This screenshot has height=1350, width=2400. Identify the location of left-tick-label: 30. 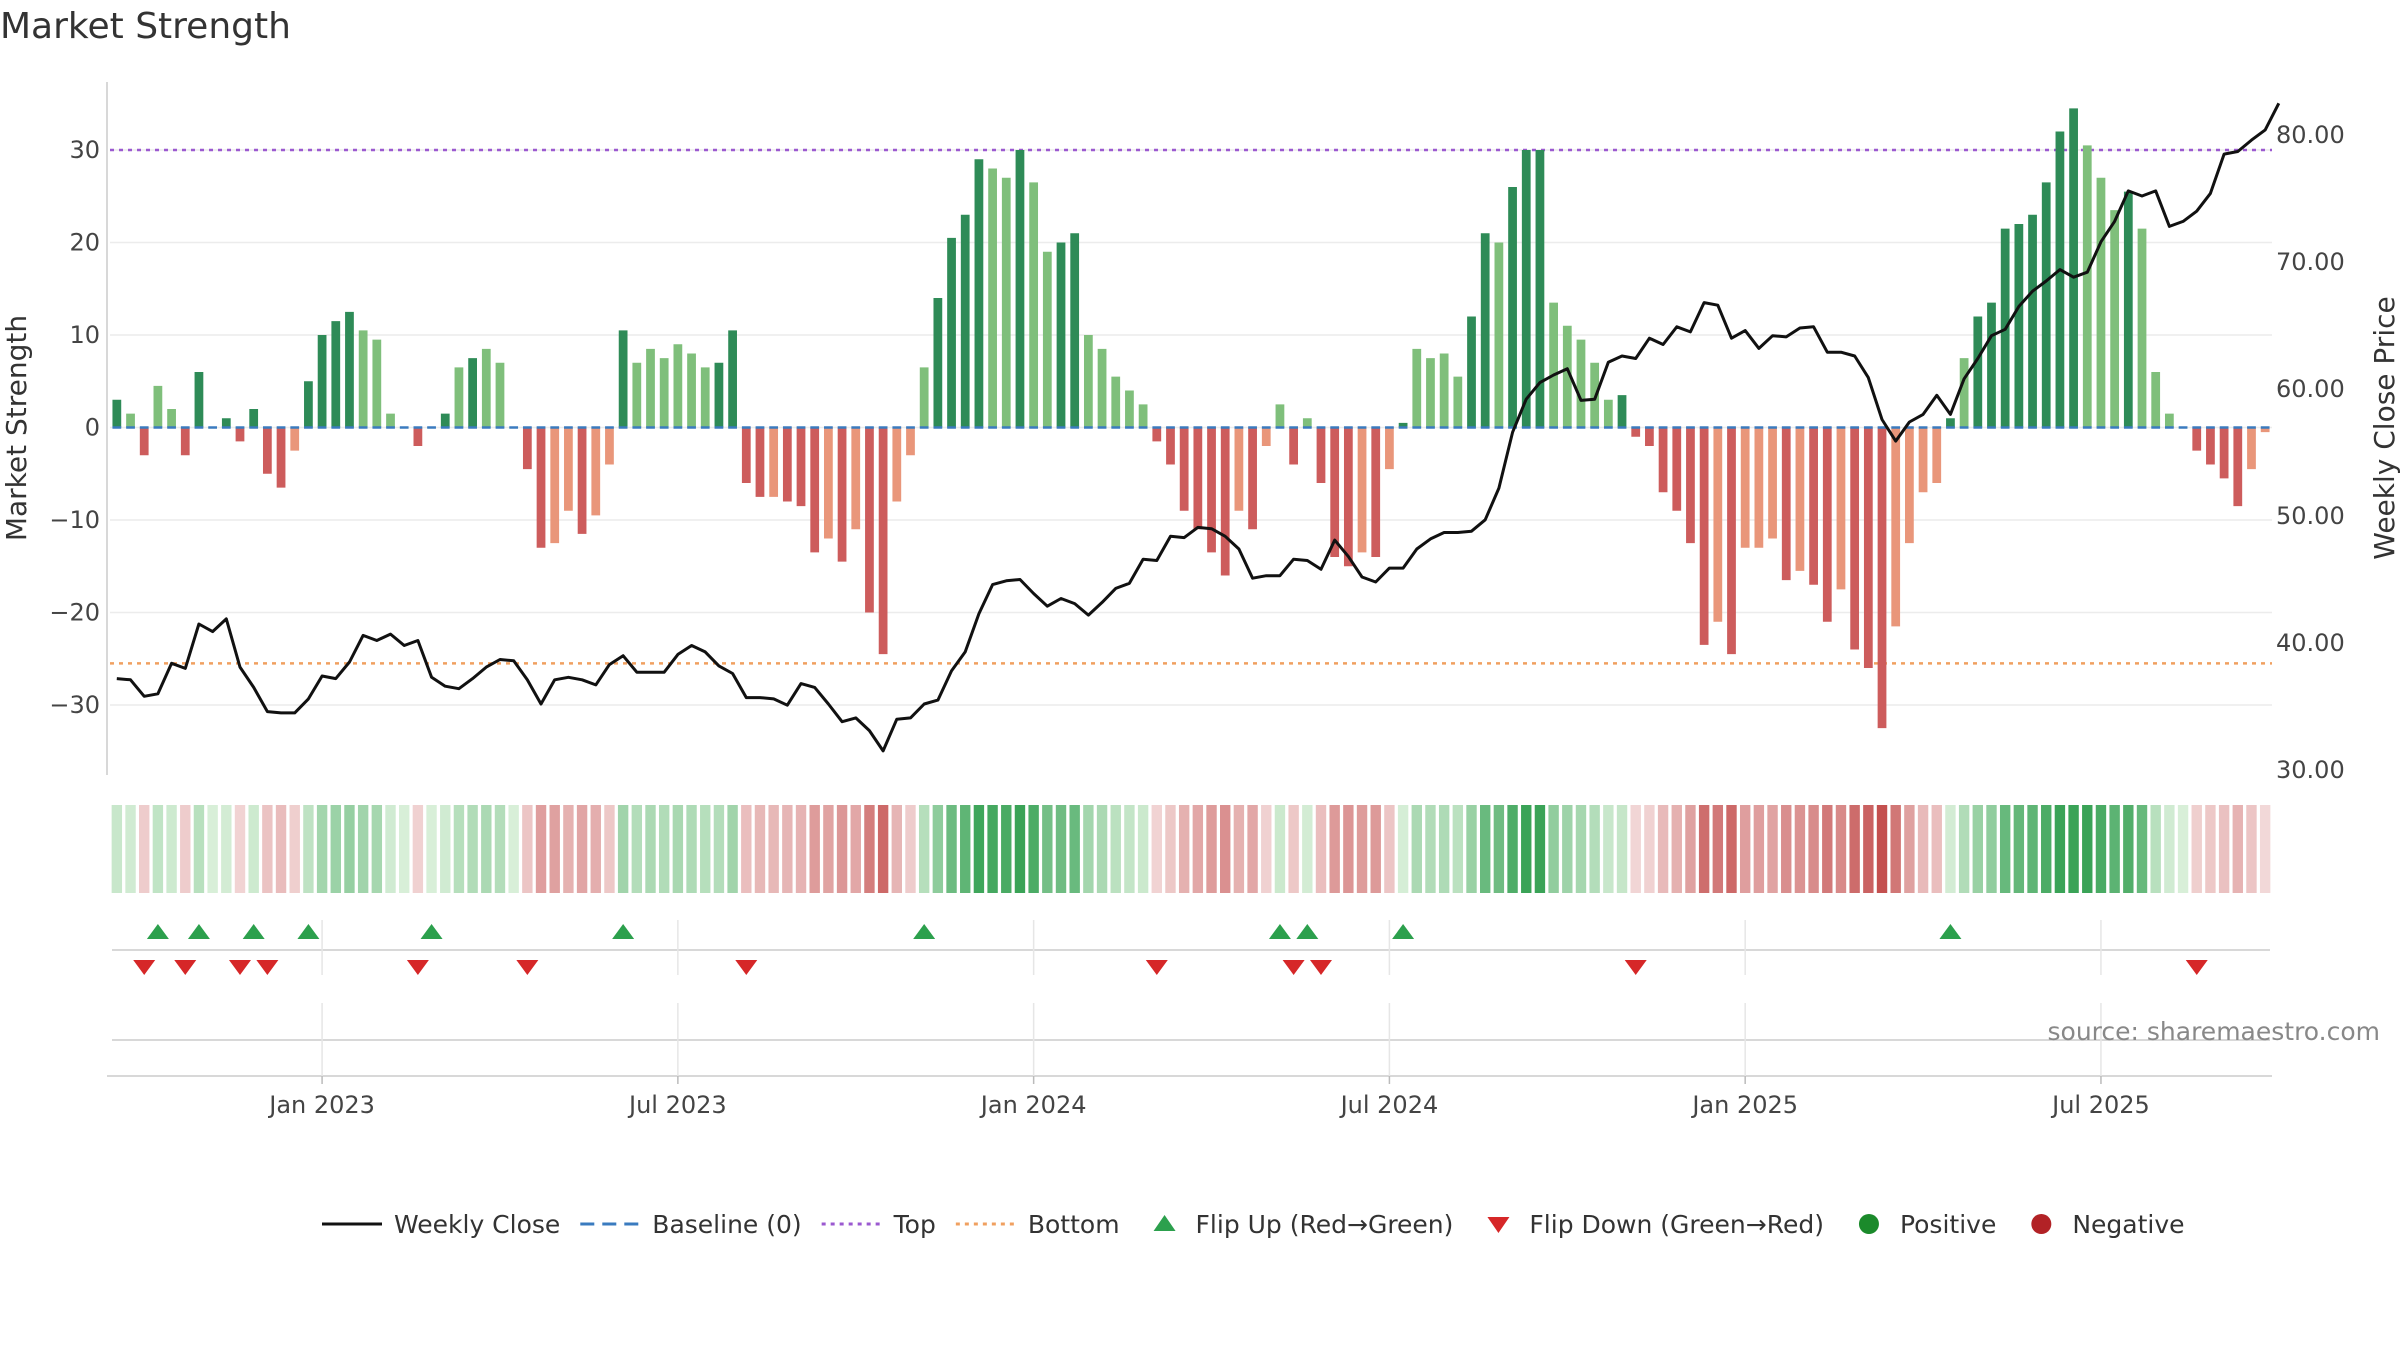
(84, 150).